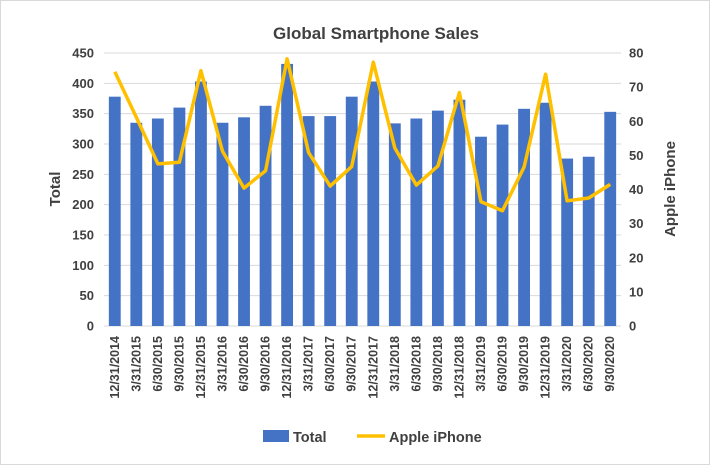 The width and height of the screenshot is (710, 465). What do you see at coordinates (330, 364) in the screenshot?
I see `x-tick-label: 6/30/2017` at bounding box center [330, 364].